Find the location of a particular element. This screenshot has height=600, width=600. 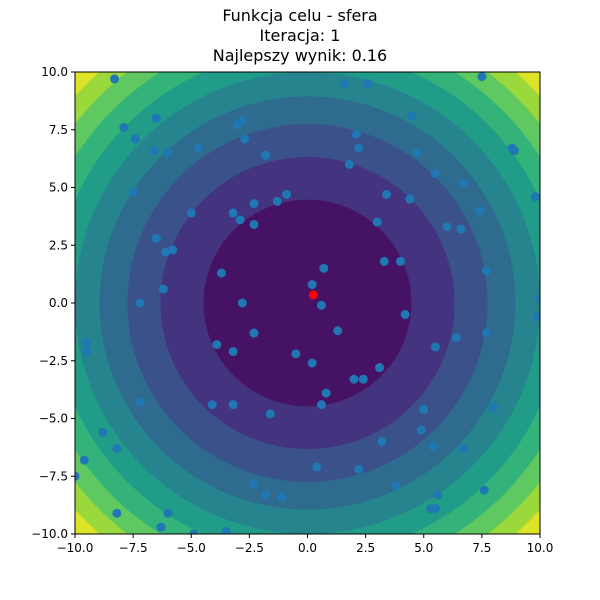

x-tick-label: 10.0 is located at coordinates (540, 548).